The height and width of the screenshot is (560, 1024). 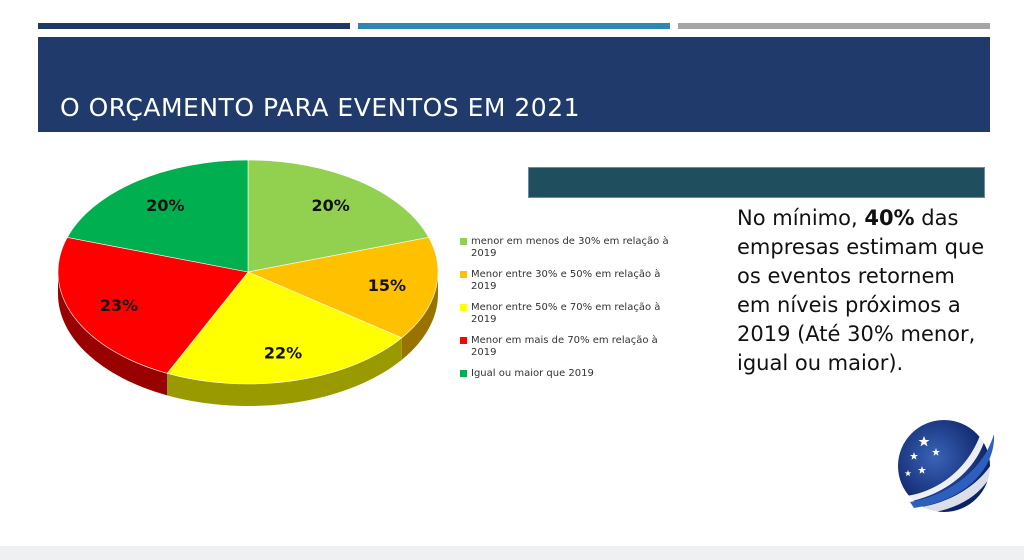 What do you see at coordinates (387, 285) in the screenshot?
I see `pie-label-1: 15%` at bounding box center [387, 285].